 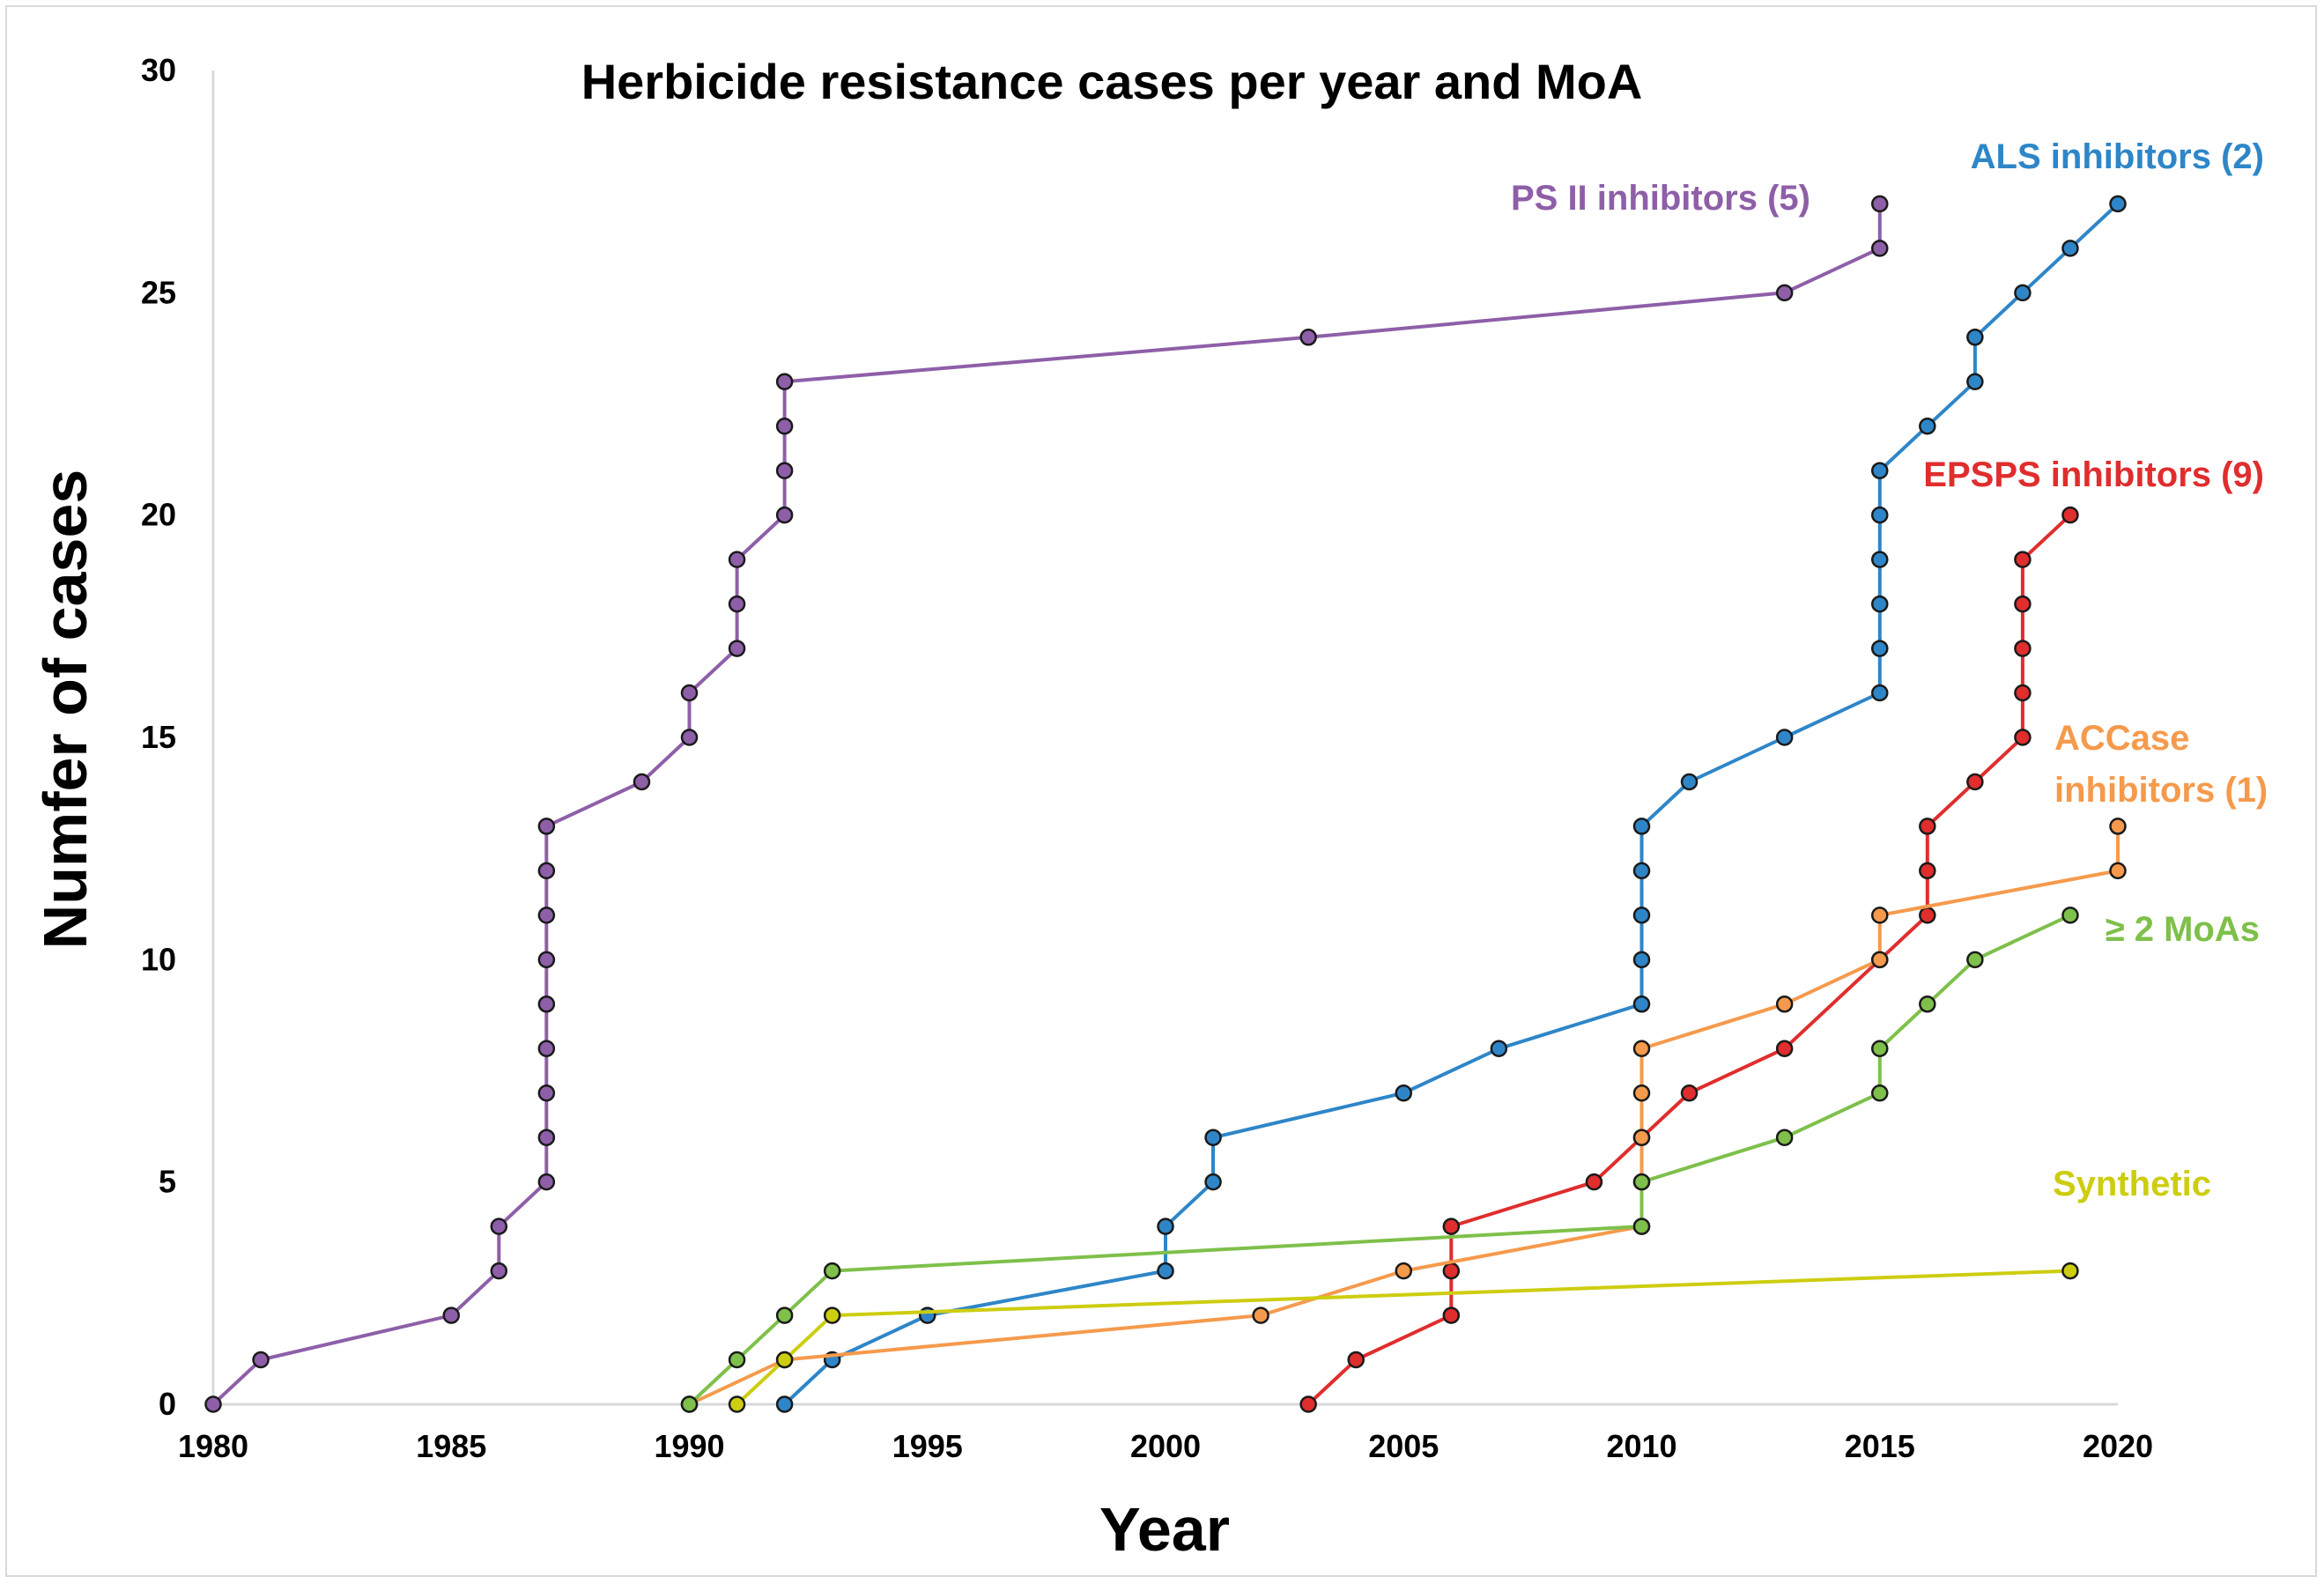 I want to click on y-tick-label: 5, so click(x=167, y=1182).